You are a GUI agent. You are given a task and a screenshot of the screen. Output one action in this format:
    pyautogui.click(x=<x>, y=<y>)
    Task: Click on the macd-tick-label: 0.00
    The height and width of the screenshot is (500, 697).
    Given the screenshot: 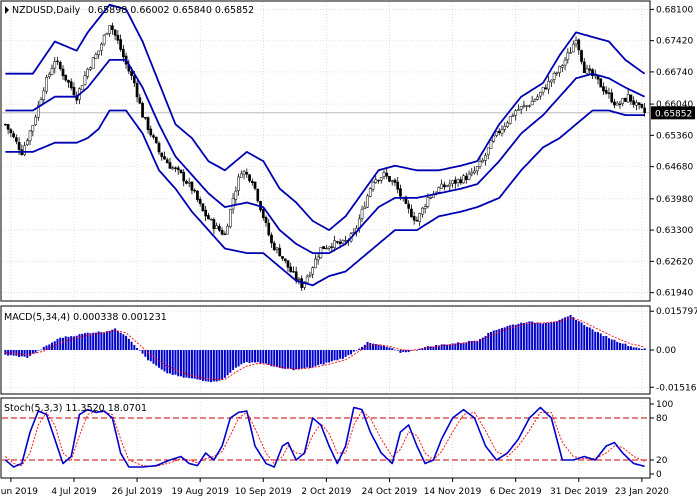 What is the action you would take?
    pyautogui.click(x=666, y=351)
    